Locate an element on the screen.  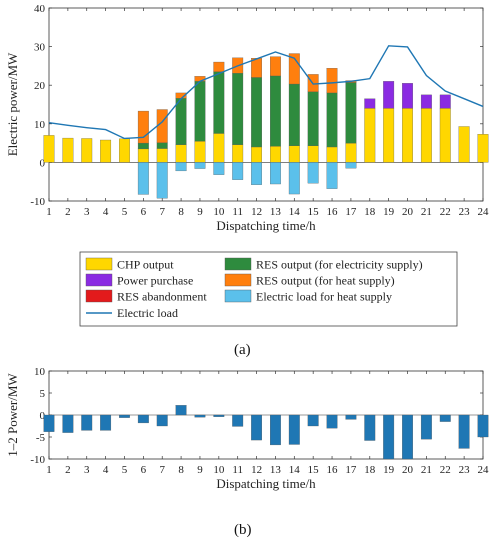
legend-label-res_heat: RES output (for heat supply) is located at coordinates (325, 281).